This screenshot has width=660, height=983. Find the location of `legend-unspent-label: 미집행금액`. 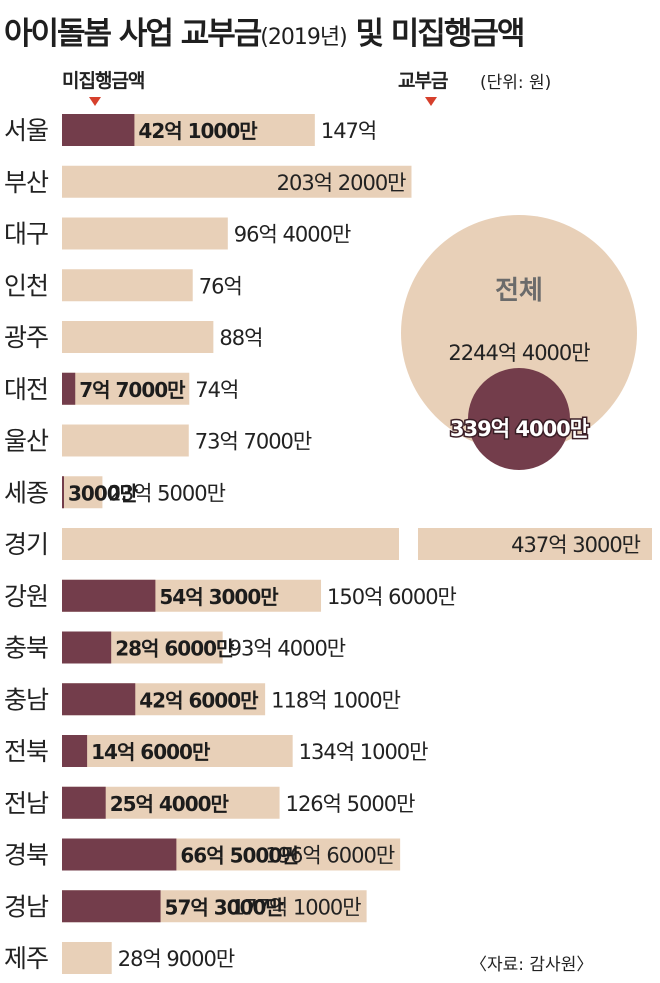

legend-unspent-label: 미집행금액 is located at coordinates (103, 81).